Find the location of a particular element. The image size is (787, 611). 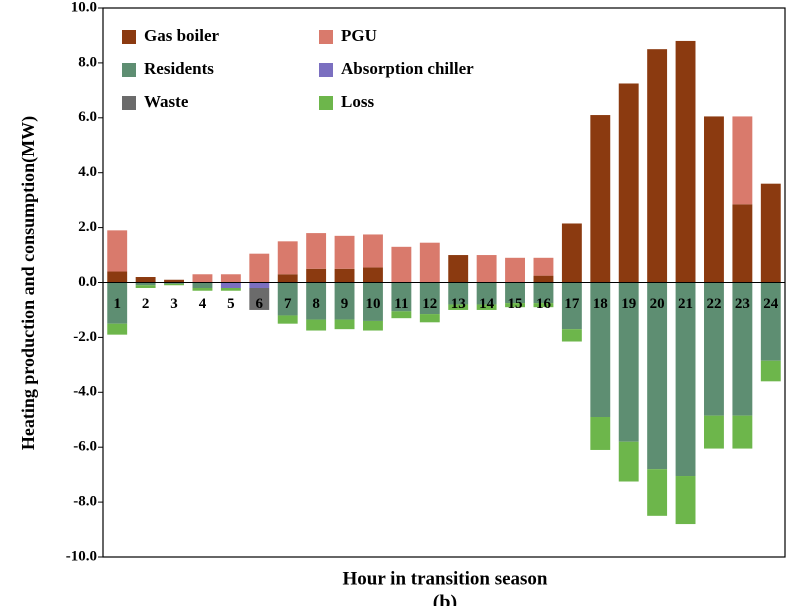

x-tick-label: 17 is located at coordinates (572, 304).